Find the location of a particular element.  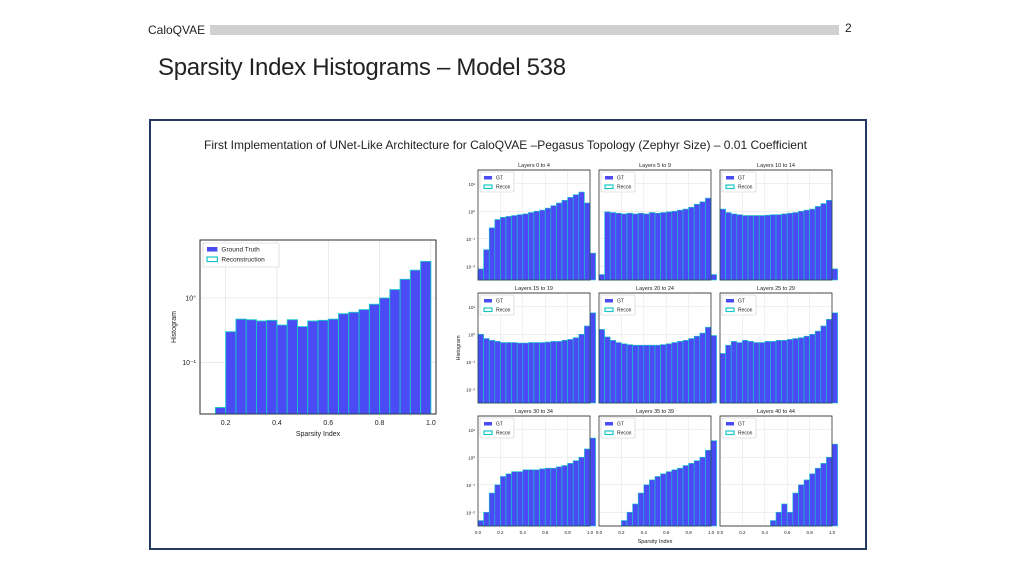

header-brand: CaloQVAE is located at coordinates (177, 30).